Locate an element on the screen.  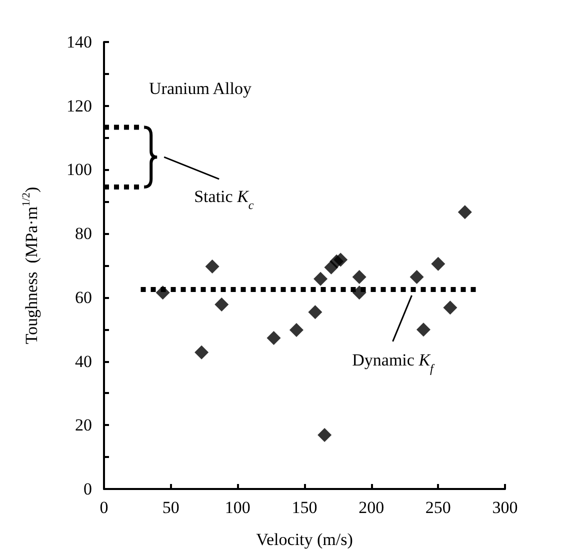
x-tick-label: 100 is located at coordinates (237, 507).